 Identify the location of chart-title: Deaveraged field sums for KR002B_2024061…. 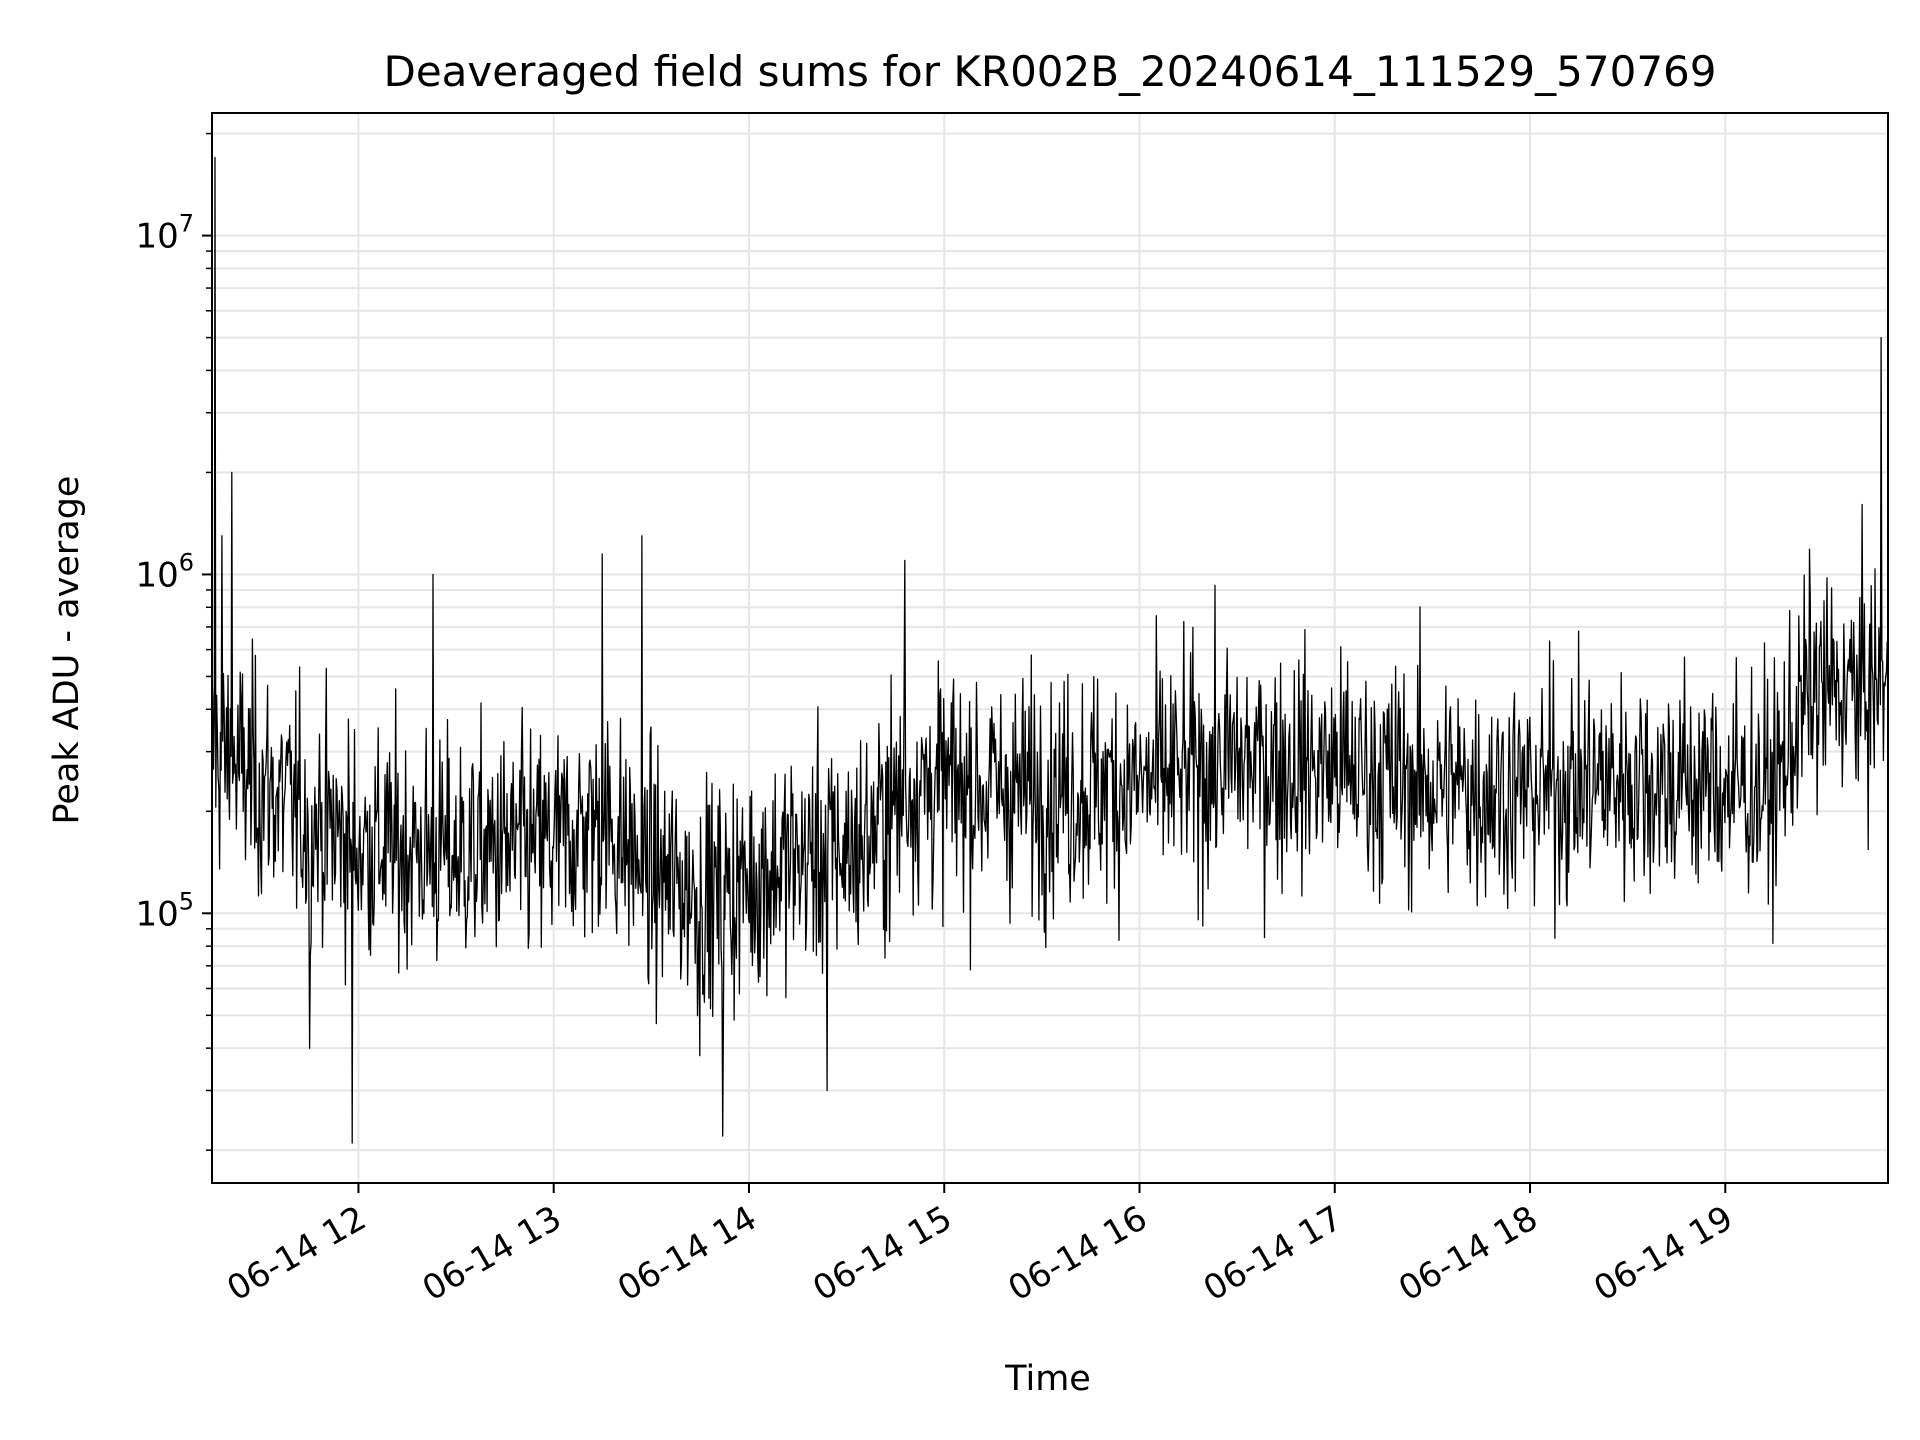
(1050, 71).